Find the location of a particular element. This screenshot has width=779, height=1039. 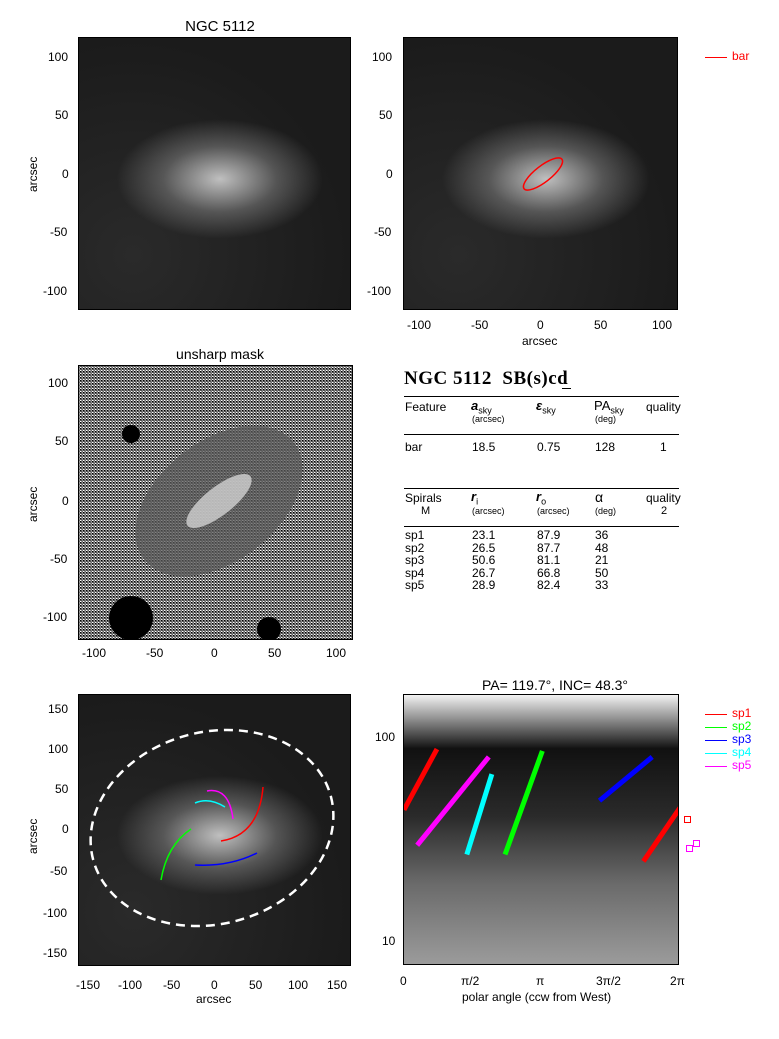

y-tick-bottom-left-6: -150 is located at coordinates (55, 953).